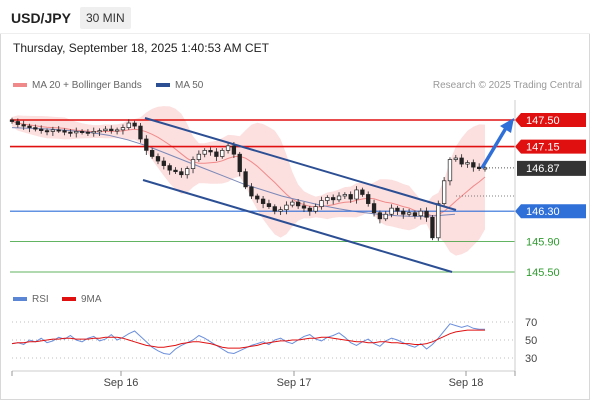  Describe the element at coordinates (507, 85) in the screenshot. I see `copyright-text: Research © 2025 Trading Central` at that location.